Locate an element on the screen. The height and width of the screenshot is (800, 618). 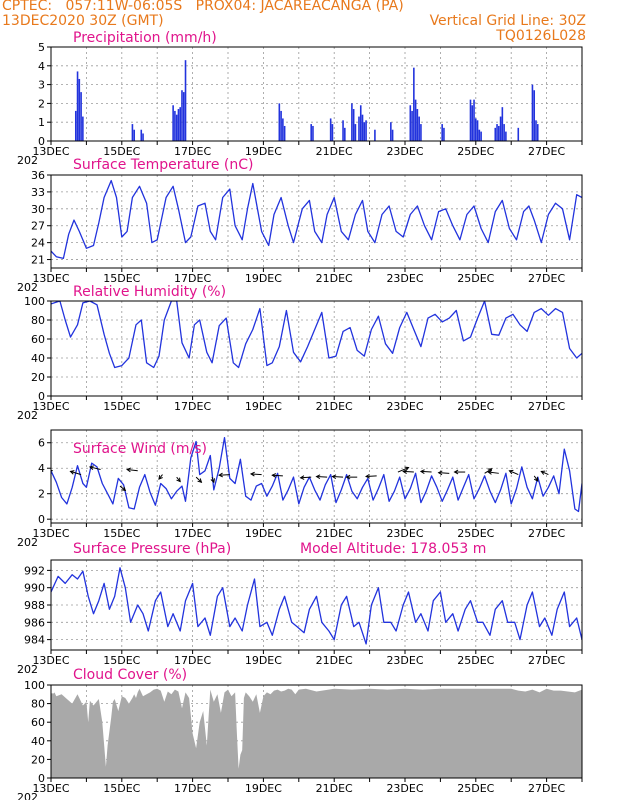
cloud-area is located at coordinates (316, 733).